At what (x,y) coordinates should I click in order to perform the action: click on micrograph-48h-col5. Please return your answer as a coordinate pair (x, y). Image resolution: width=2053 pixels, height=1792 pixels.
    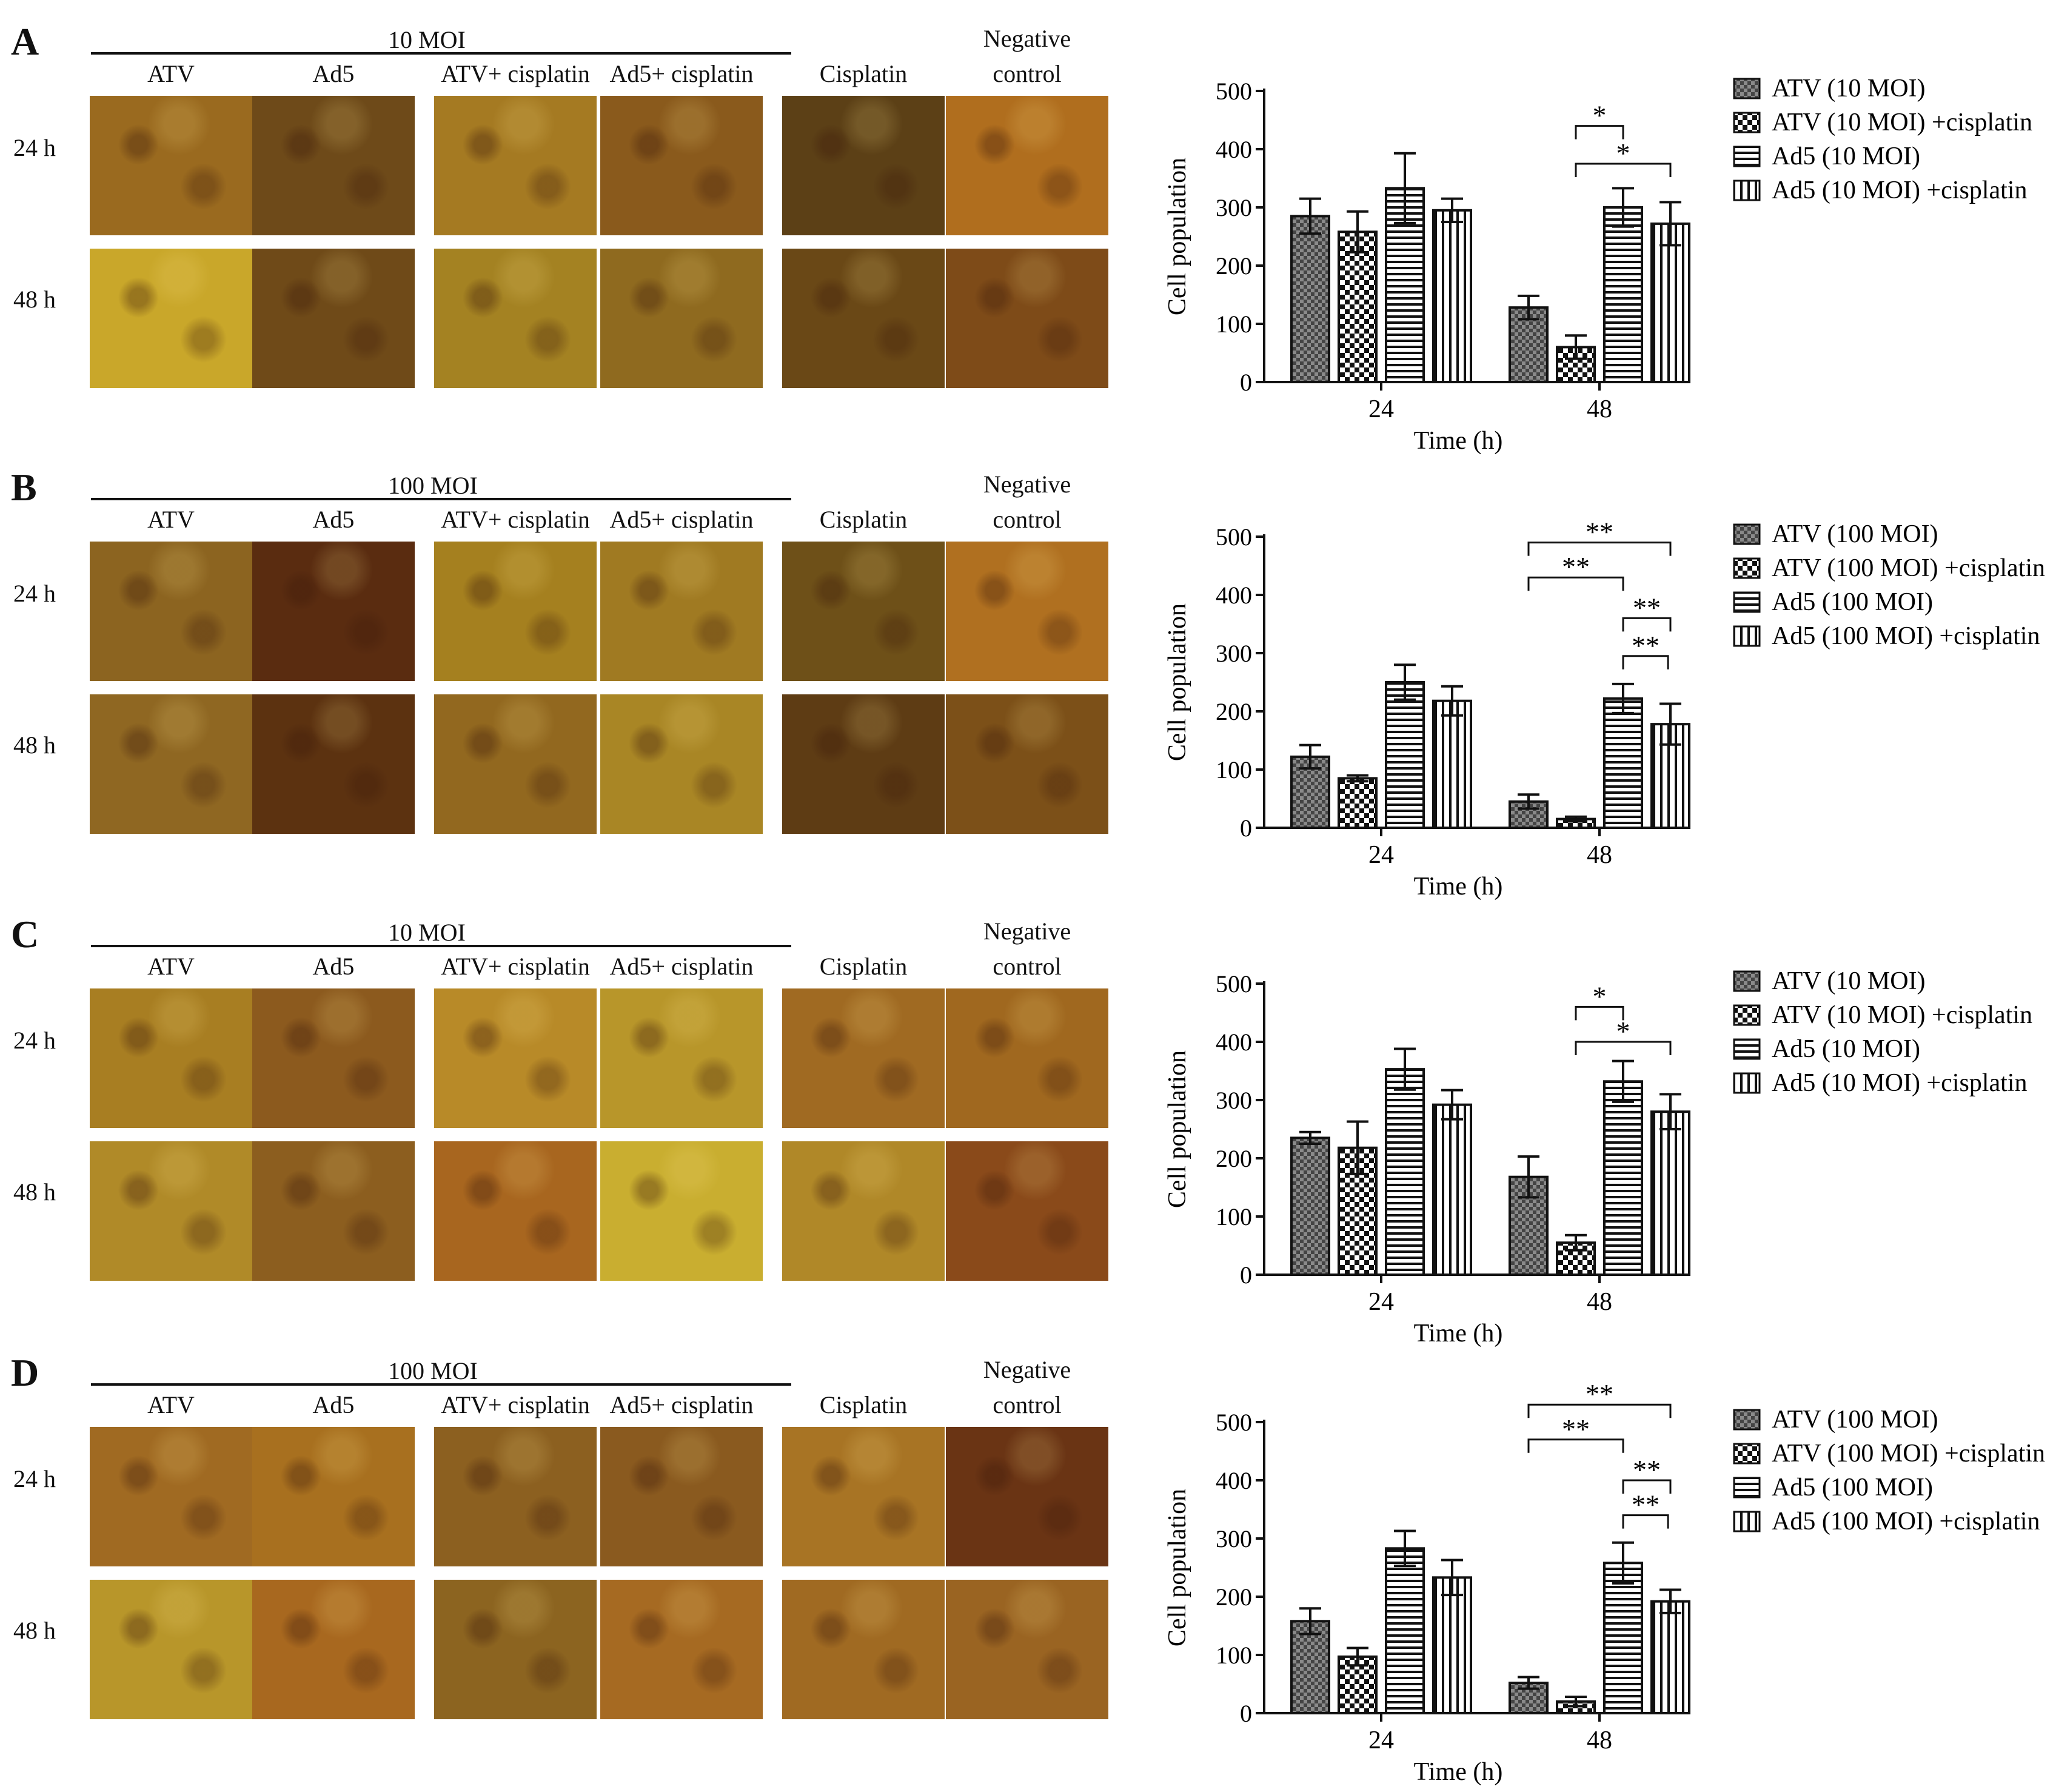
    Looking at the image, I should click on (863, 318).